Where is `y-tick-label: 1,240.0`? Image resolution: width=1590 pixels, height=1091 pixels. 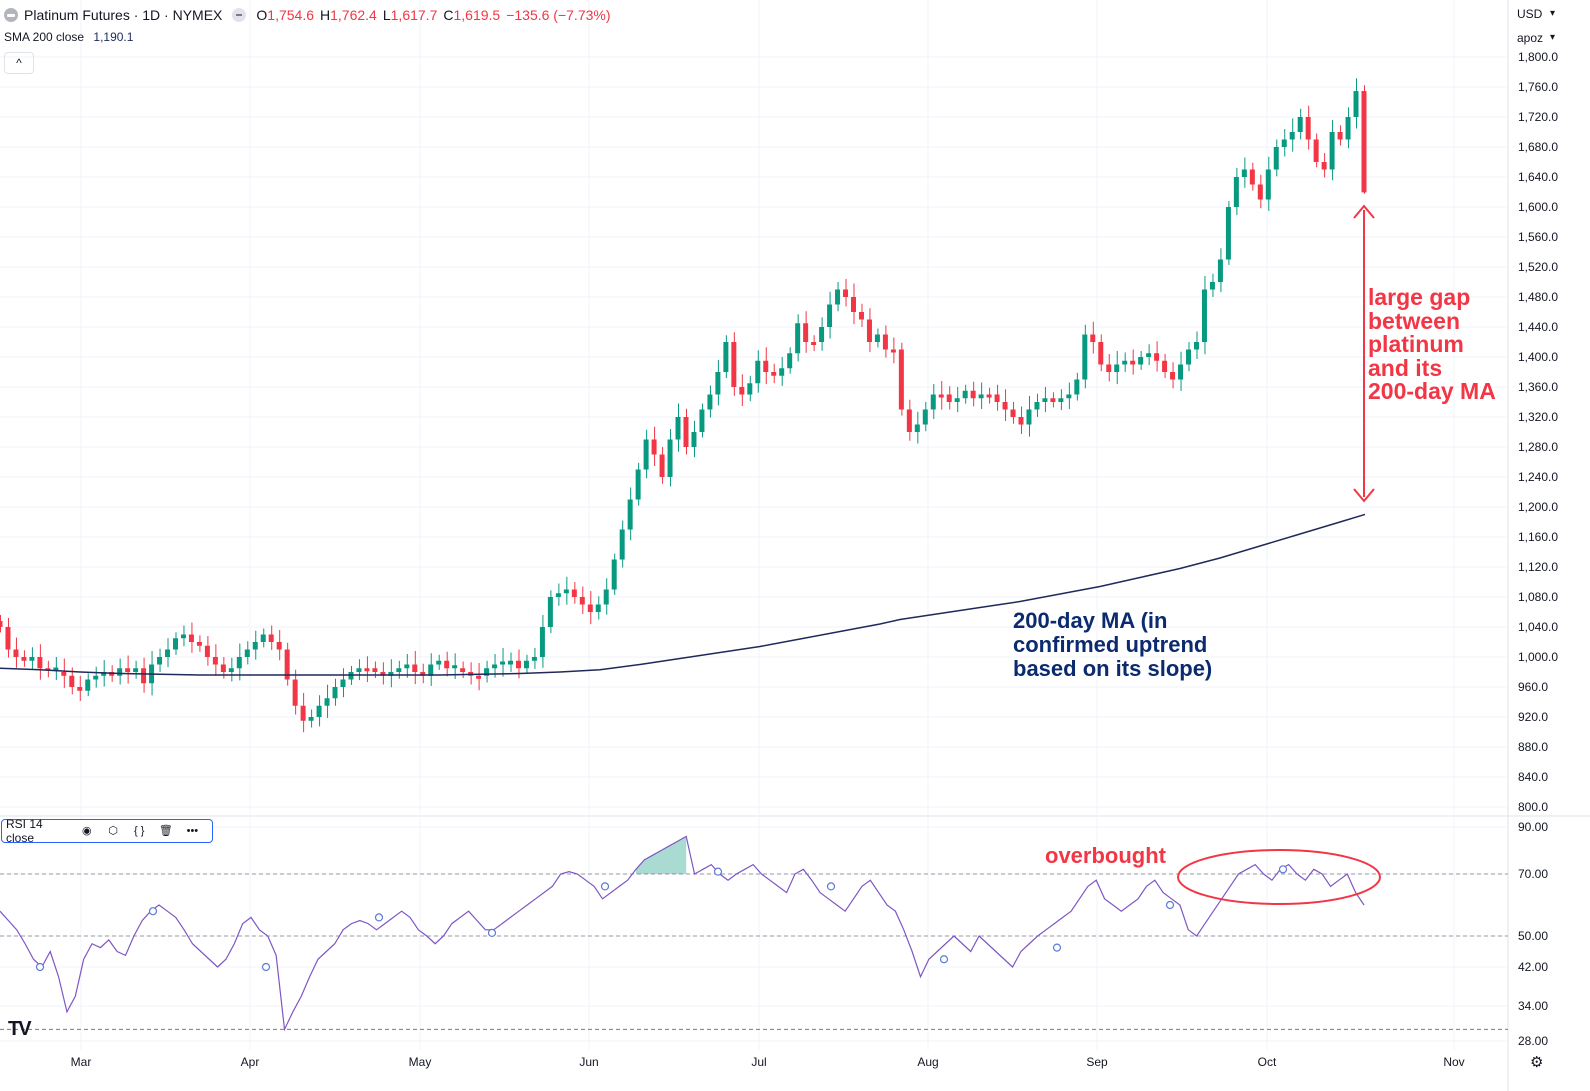 y-tick-label: 1,240.0 is located at coordinates (1538, 477).